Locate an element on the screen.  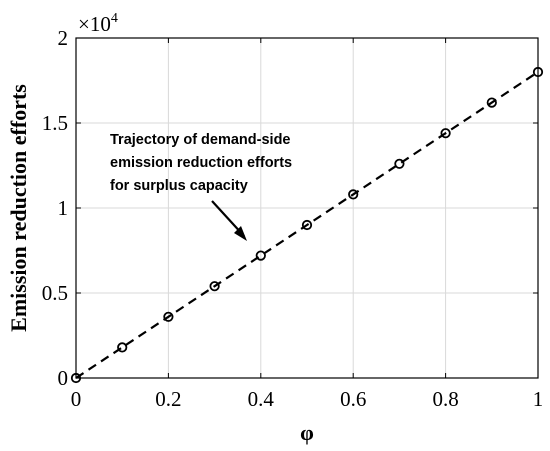
y-axis-tick-labels: 0 0.5 1 1.5 2 is located at coordinates (55, 208).